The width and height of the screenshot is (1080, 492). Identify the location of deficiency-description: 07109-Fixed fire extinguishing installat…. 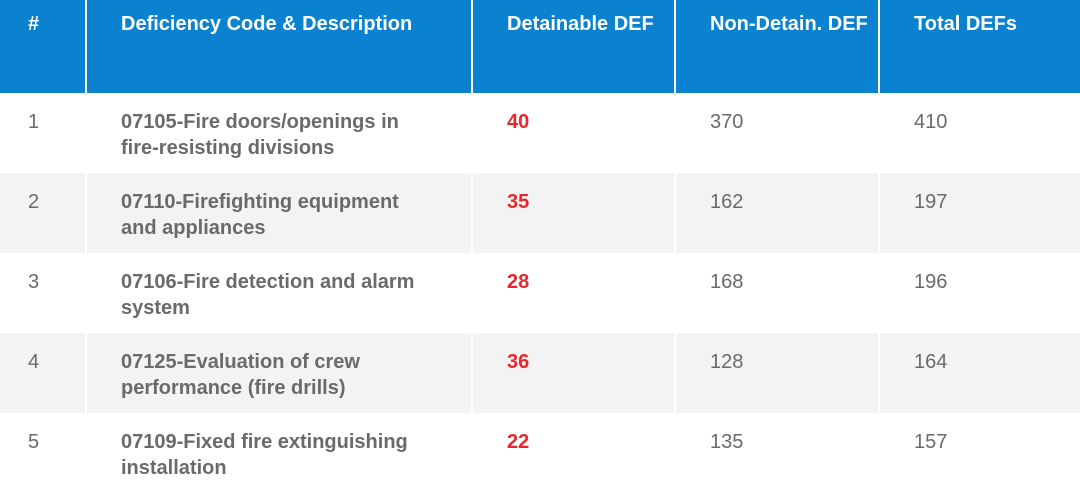
(279, 452).